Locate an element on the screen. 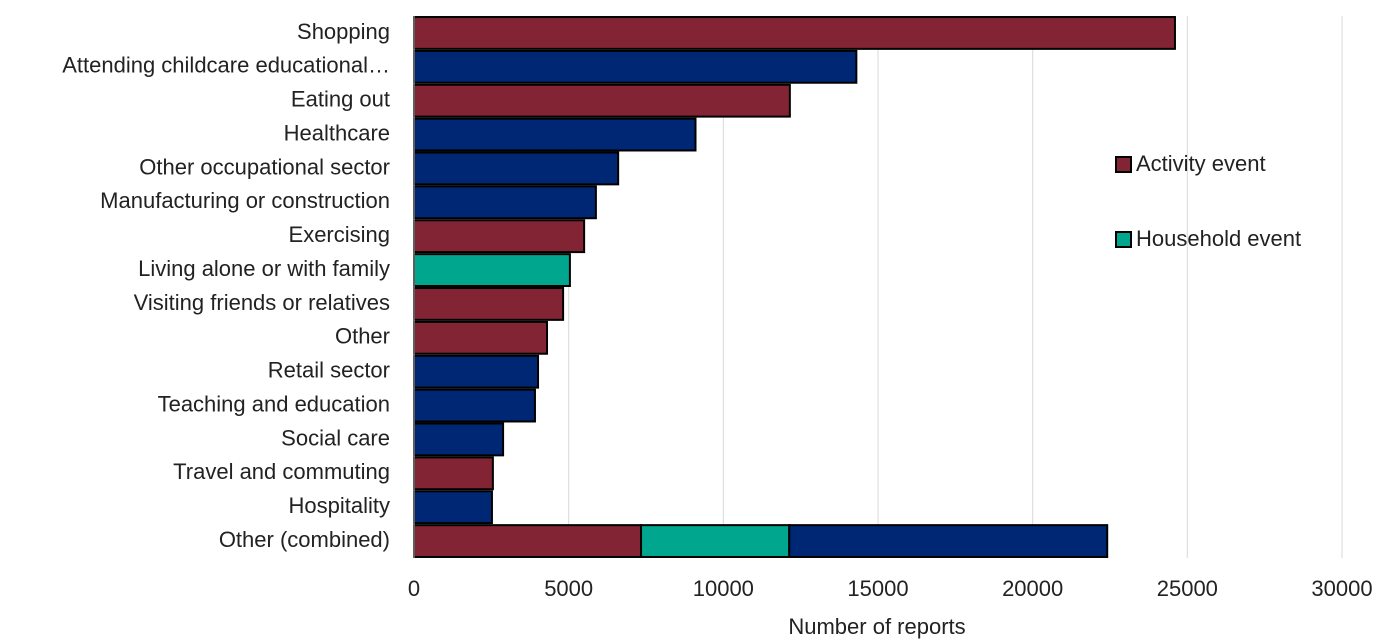 The height and width of the screenshot is (641, 1381). y-tick-label: Healthcare is located at coordinates (337, 132).